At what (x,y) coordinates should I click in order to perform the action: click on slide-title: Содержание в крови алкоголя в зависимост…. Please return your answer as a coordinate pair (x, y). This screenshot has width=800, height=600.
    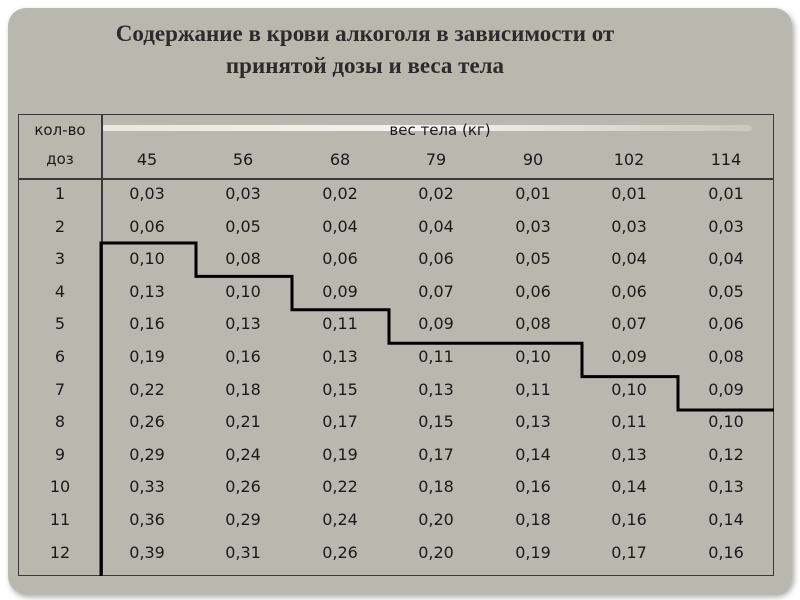
    Looking at the image, I should click on (365, 50).